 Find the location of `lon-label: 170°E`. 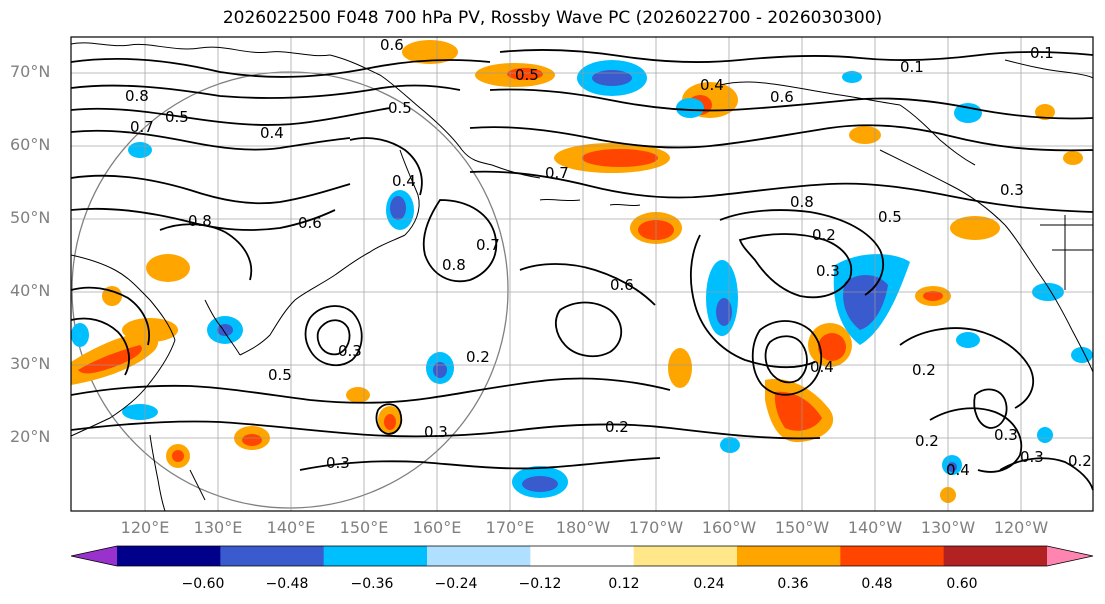

lon-label: 170°E is located at coordinates (510, 527).